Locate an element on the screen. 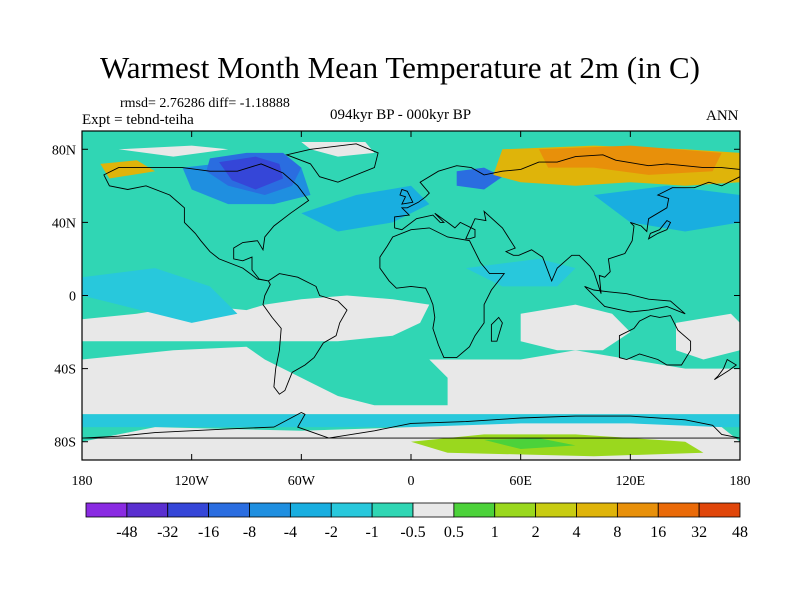 Image resolution: width=800 pixels, height=600 pixels. cool-zone-pacific is located at coordinates (160, 295).